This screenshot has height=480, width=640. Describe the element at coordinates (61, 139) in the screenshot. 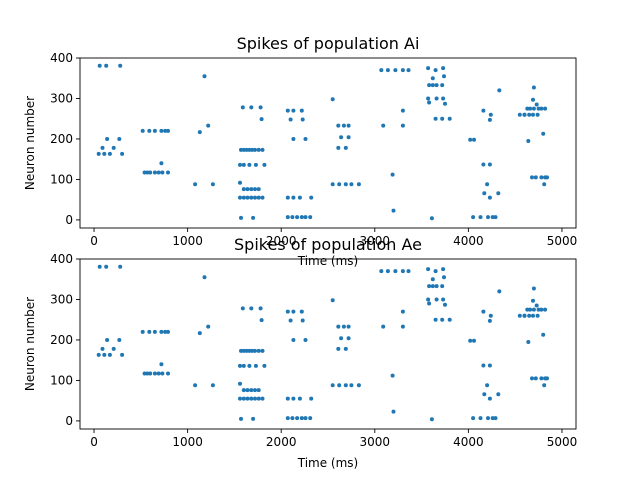

I see `y-tick-label: 200` at that location.